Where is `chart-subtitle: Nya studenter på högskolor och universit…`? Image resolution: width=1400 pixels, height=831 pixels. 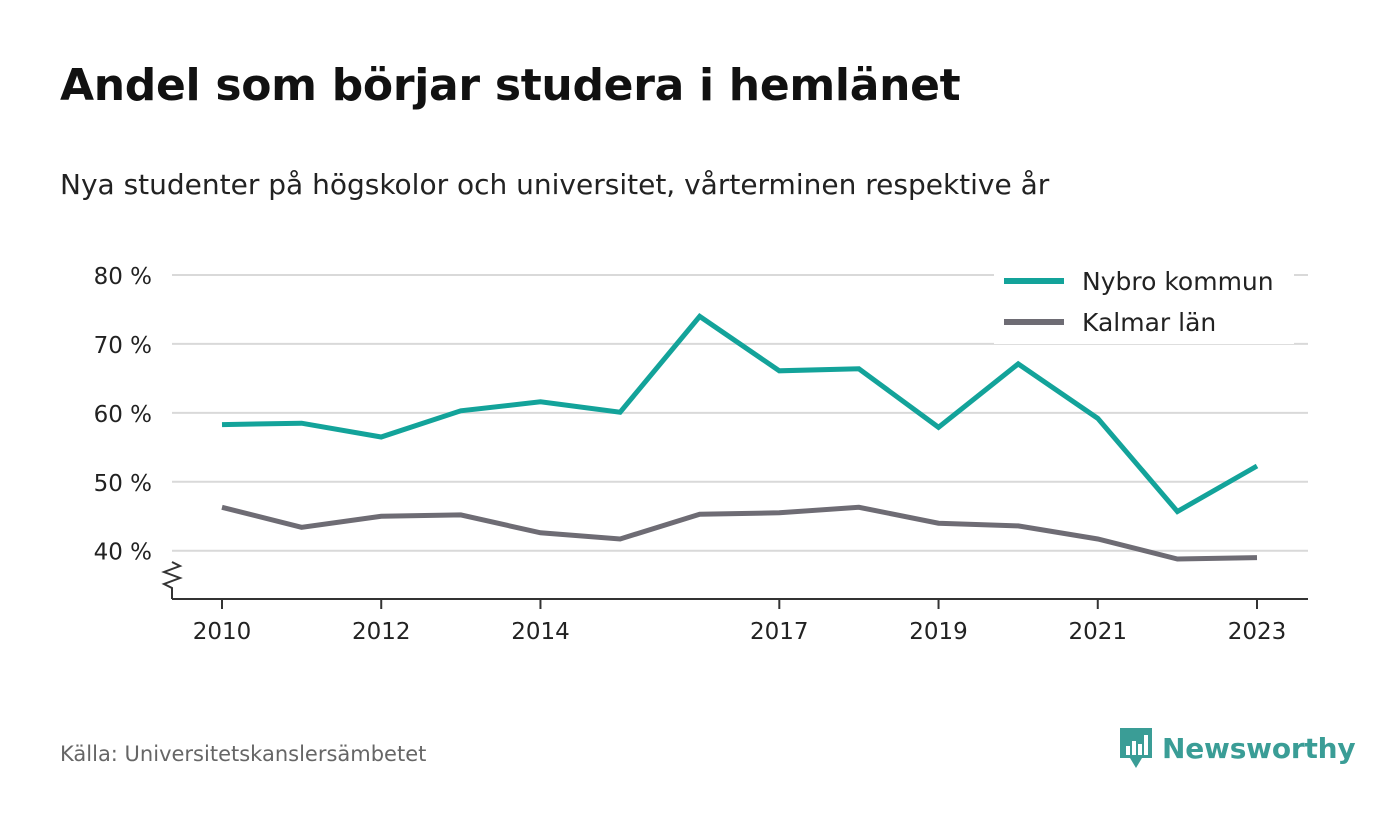
chart-subtitle: Nya studenter på högskolor och universit… is located at coordinates (555, 184).